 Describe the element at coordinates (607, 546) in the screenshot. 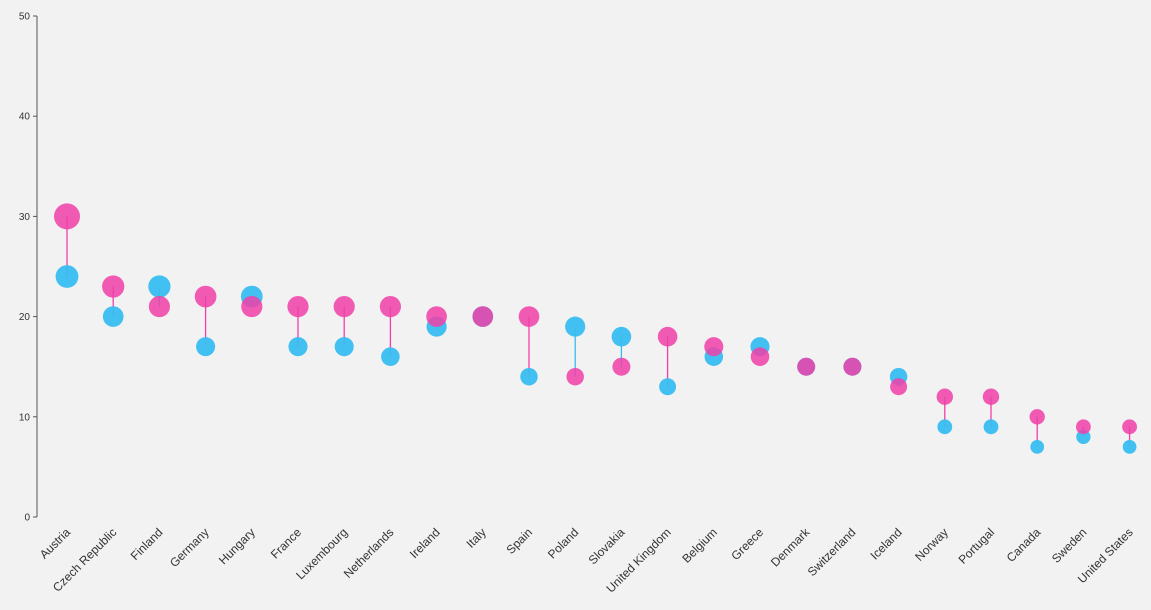

I see `x-tick-label: Slovakia` at that location.